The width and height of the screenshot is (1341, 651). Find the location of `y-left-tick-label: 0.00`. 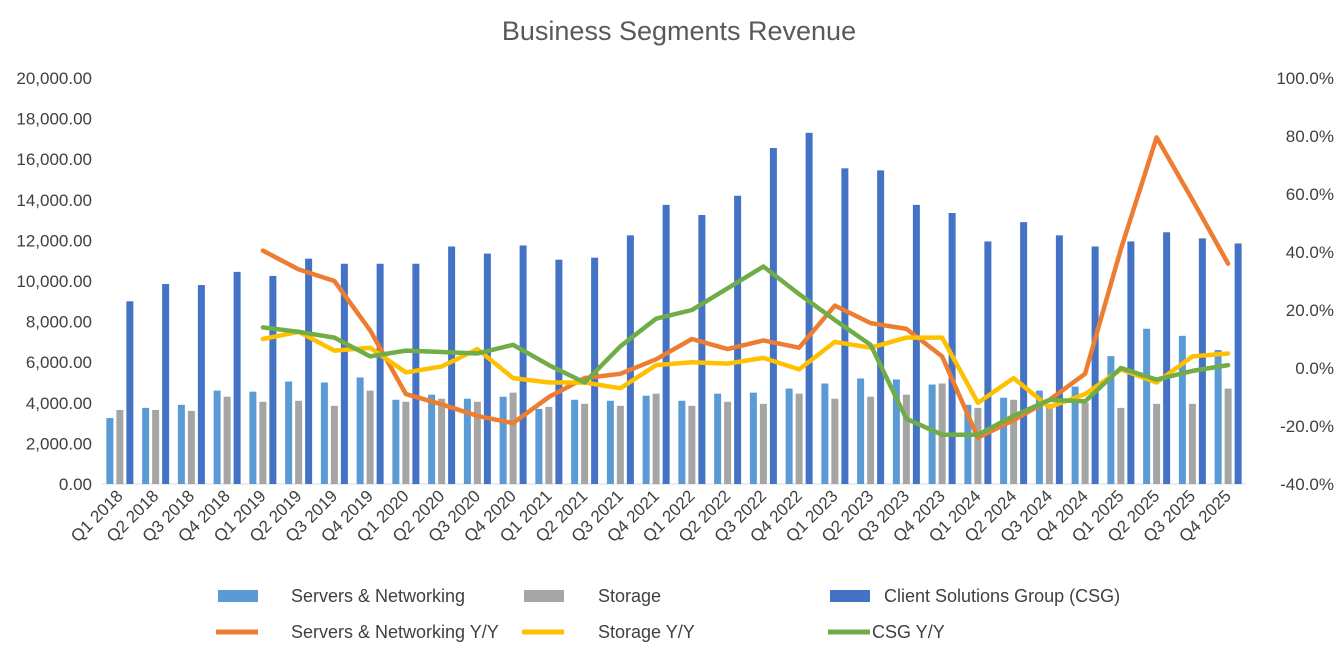

y-left-tick-label: 0.00 is located at coordinates (75, 484).